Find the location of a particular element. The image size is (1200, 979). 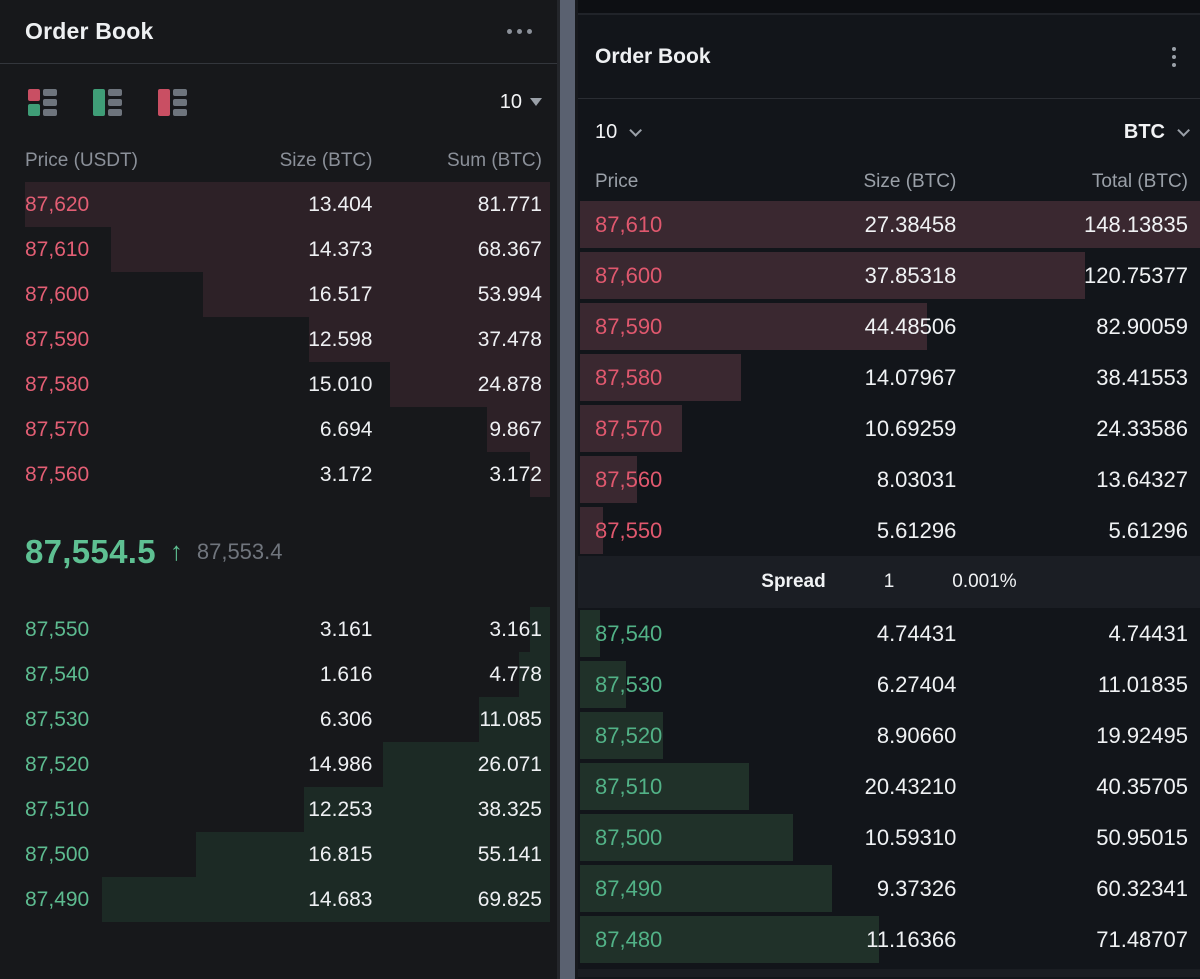

panel-divider is located at coordinates (567, 489).